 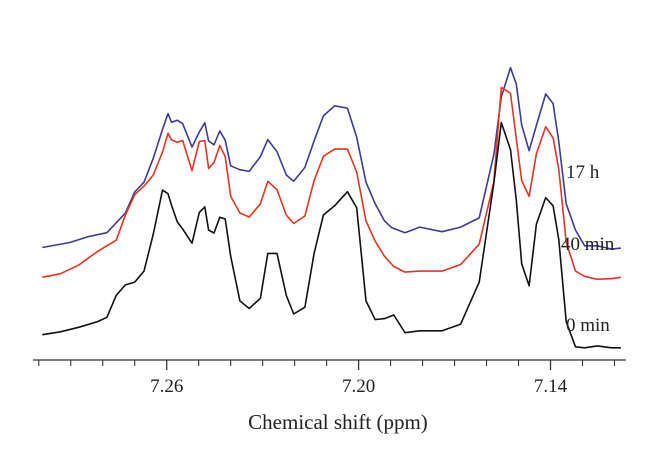 I want to click on x-tick-label: 7.14, so click(x=551, y=386).